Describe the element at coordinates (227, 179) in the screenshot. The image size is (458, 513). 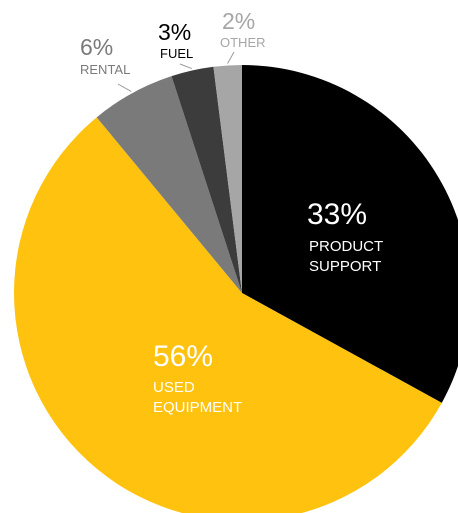
I see `pie-slice-other` at that location.